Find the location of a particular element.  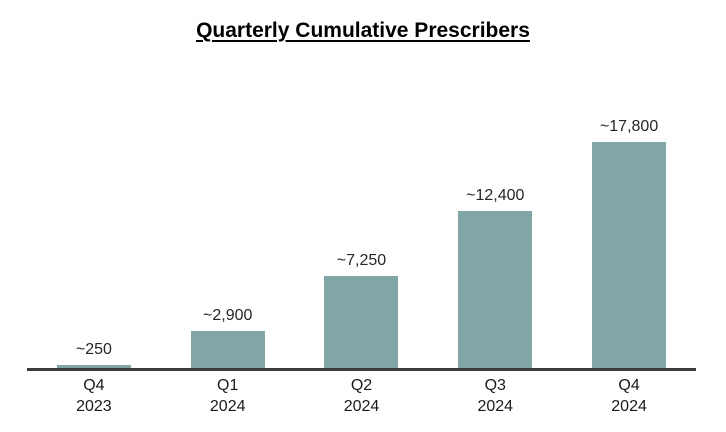

bar-value-label: ~7,250 is located at coordinates (361, 260).